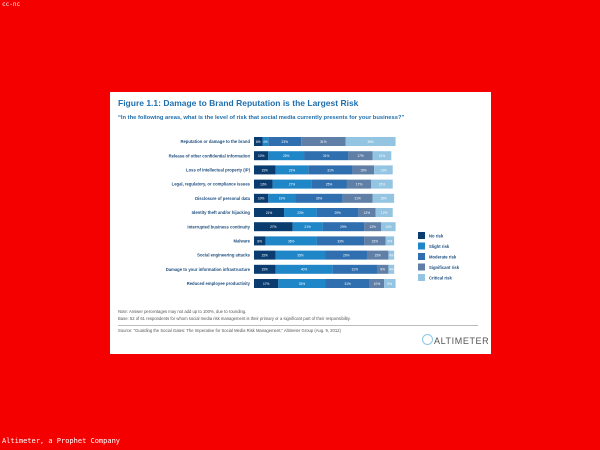 This screenshot has width=600, height=450. What do you see at coordinates (390, 241) in the screenshot?
I see `data-label: 6%` at bounding box center [390, 241].